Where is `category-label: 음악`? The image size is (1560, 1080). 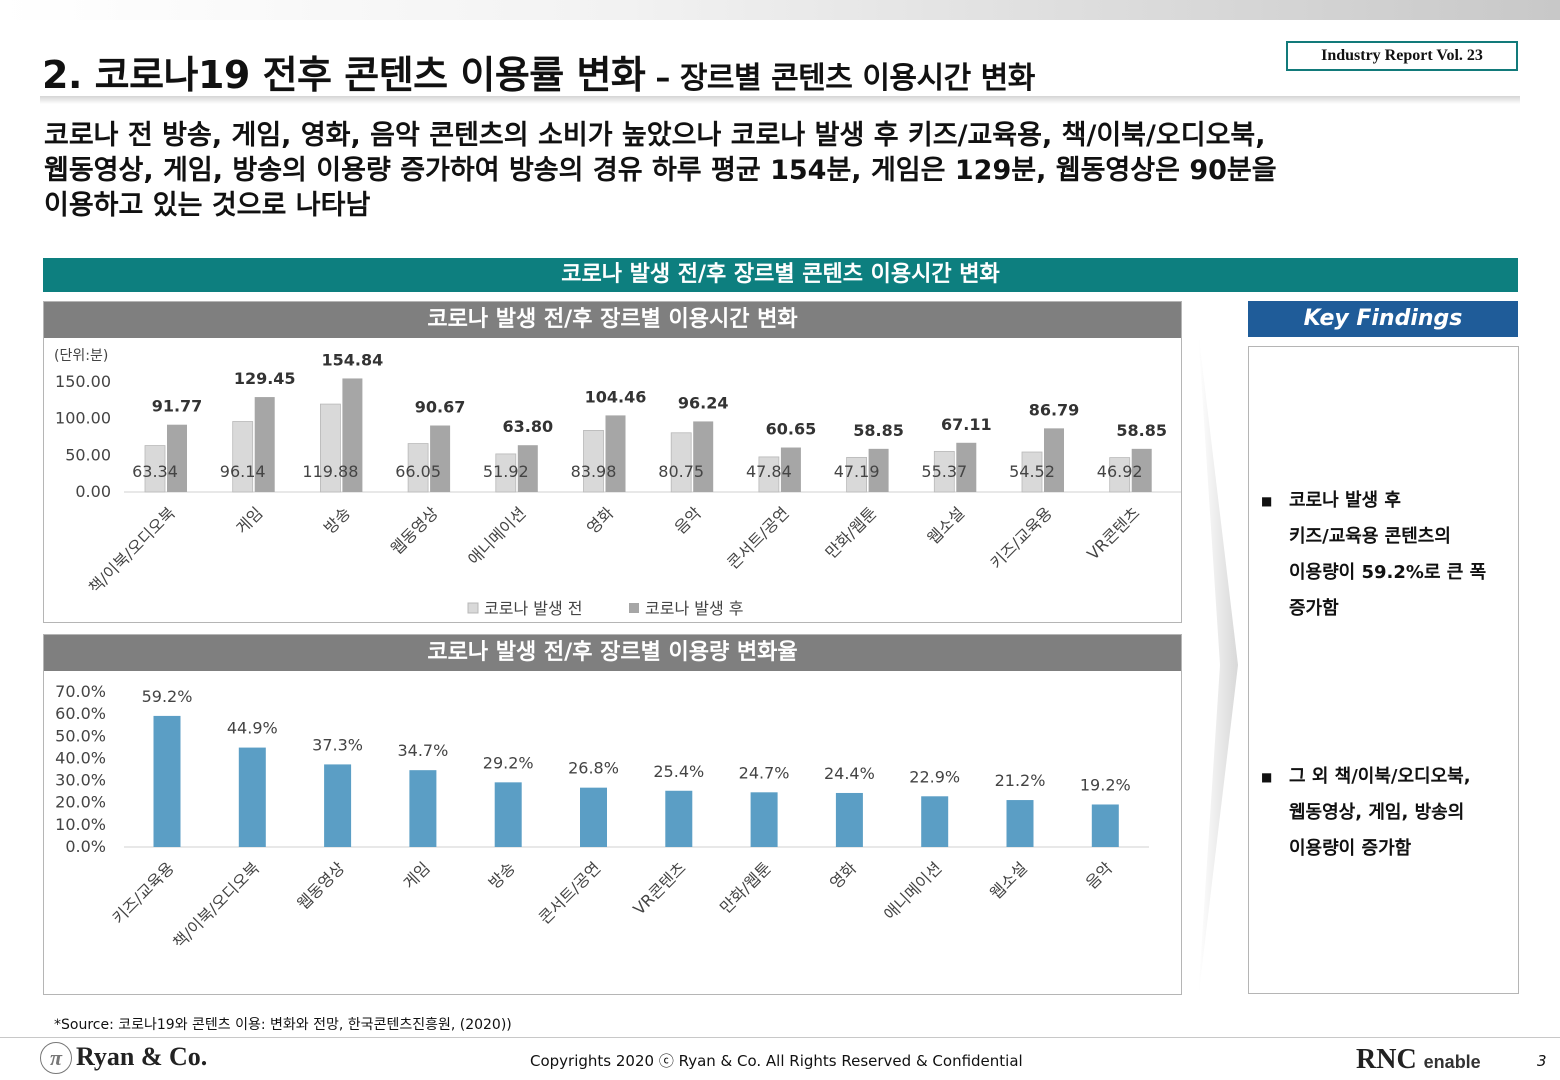 category-label: 음악 is located at coordinates (1099, 875).